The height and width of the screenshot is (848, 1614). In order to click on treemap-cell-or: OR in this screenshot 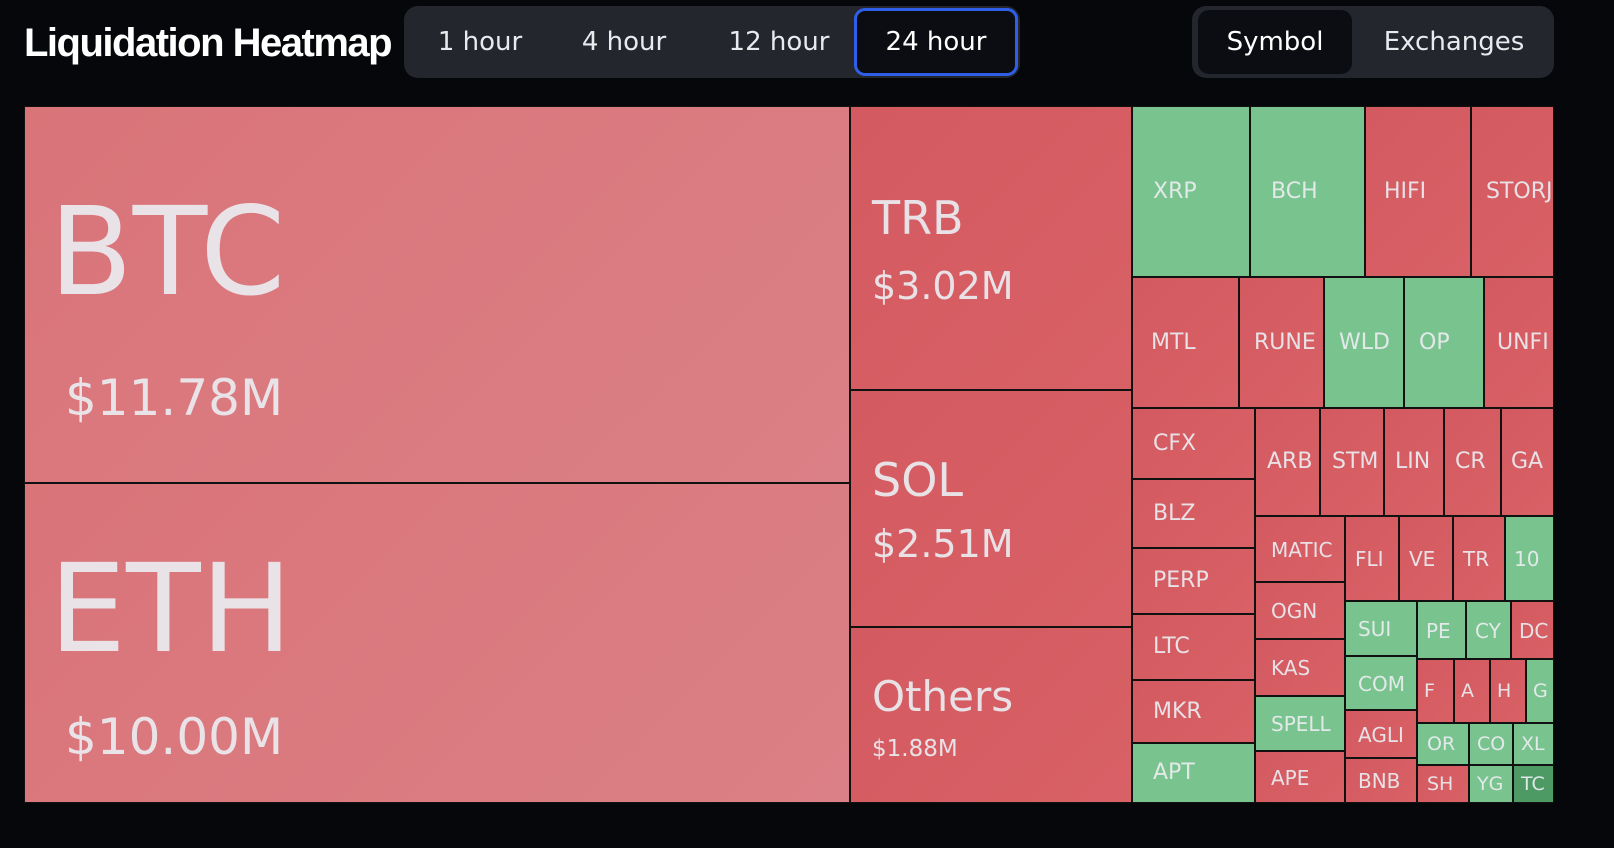, I will do `click(1443, 744)`.